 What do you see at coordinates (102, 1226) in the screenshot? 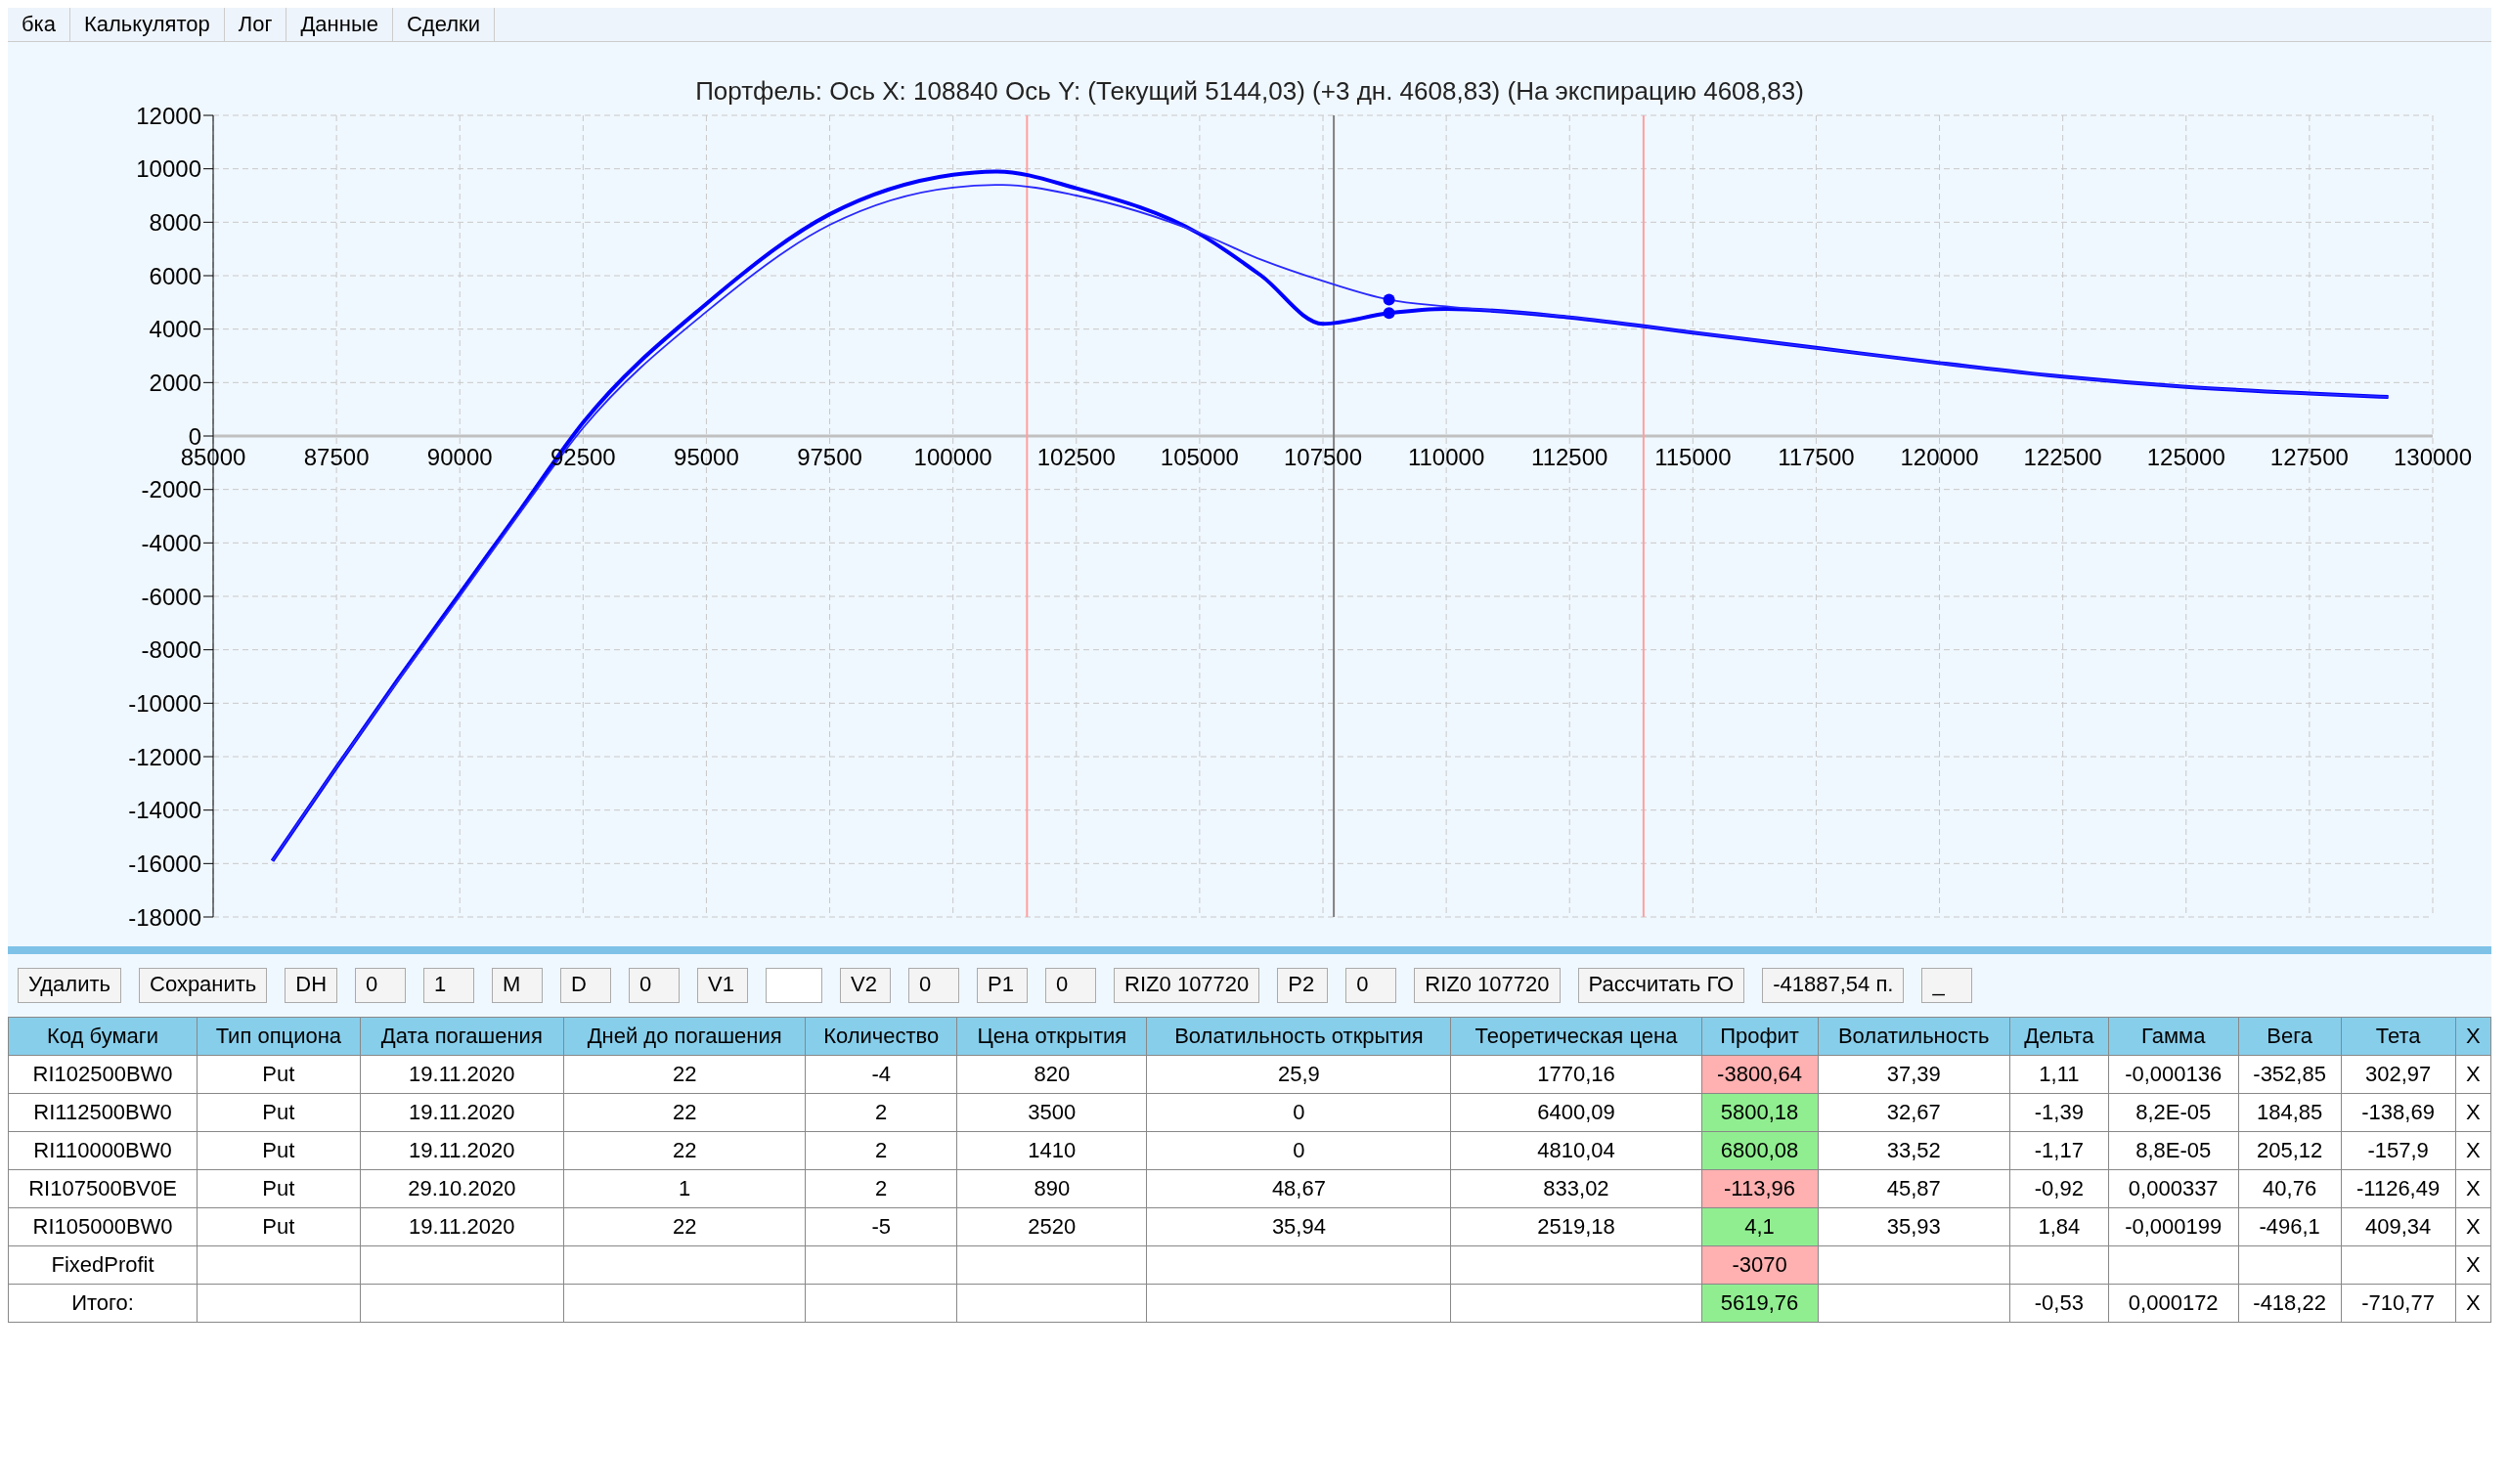
I see `text: RI105000BW0` at bounding box center [102, 1226].